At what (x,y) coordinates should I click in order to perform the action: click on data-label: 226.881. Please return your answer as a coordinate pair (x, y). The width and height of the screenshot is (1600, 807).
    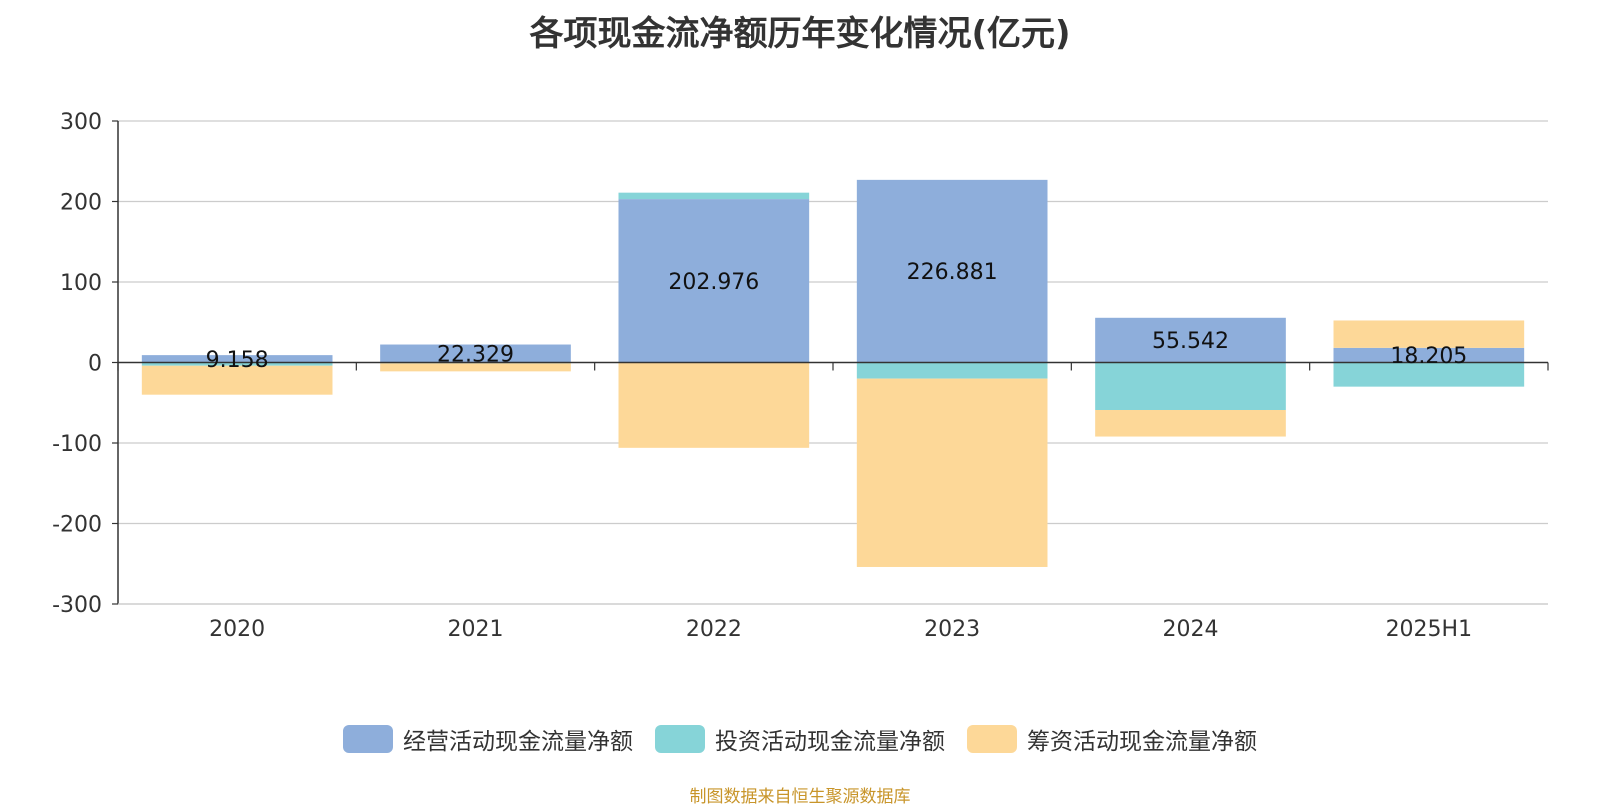
    Looking at the image, I should click on (952, 272).